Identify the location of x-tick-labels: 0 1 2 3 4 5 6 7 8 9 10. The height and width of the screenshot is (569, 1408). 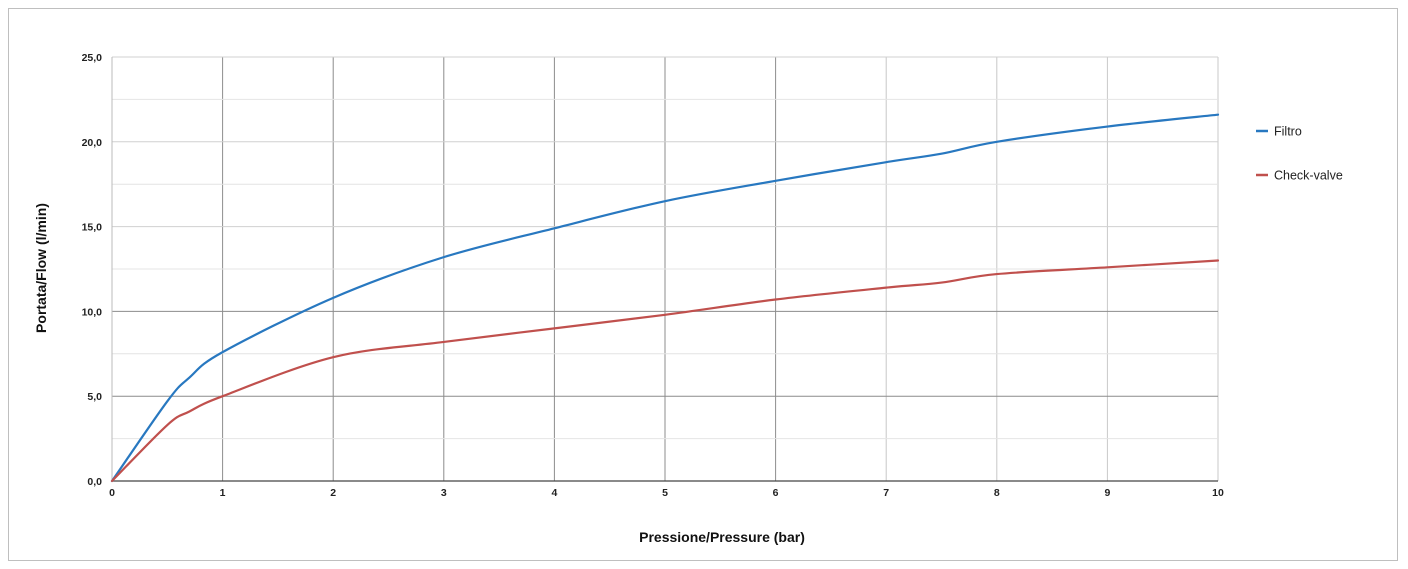
(666, 493).